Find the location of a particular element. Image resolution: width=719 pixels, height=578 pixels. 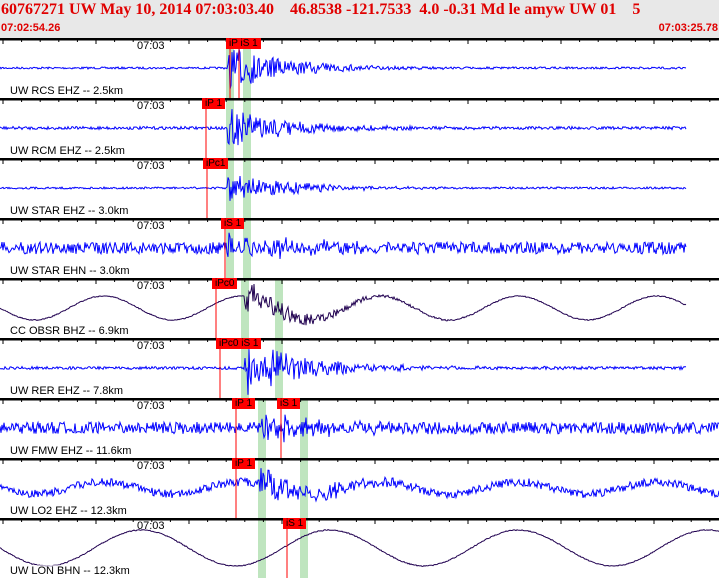

start-time: 07:02:54.26 is located at coordinates (31, 28).